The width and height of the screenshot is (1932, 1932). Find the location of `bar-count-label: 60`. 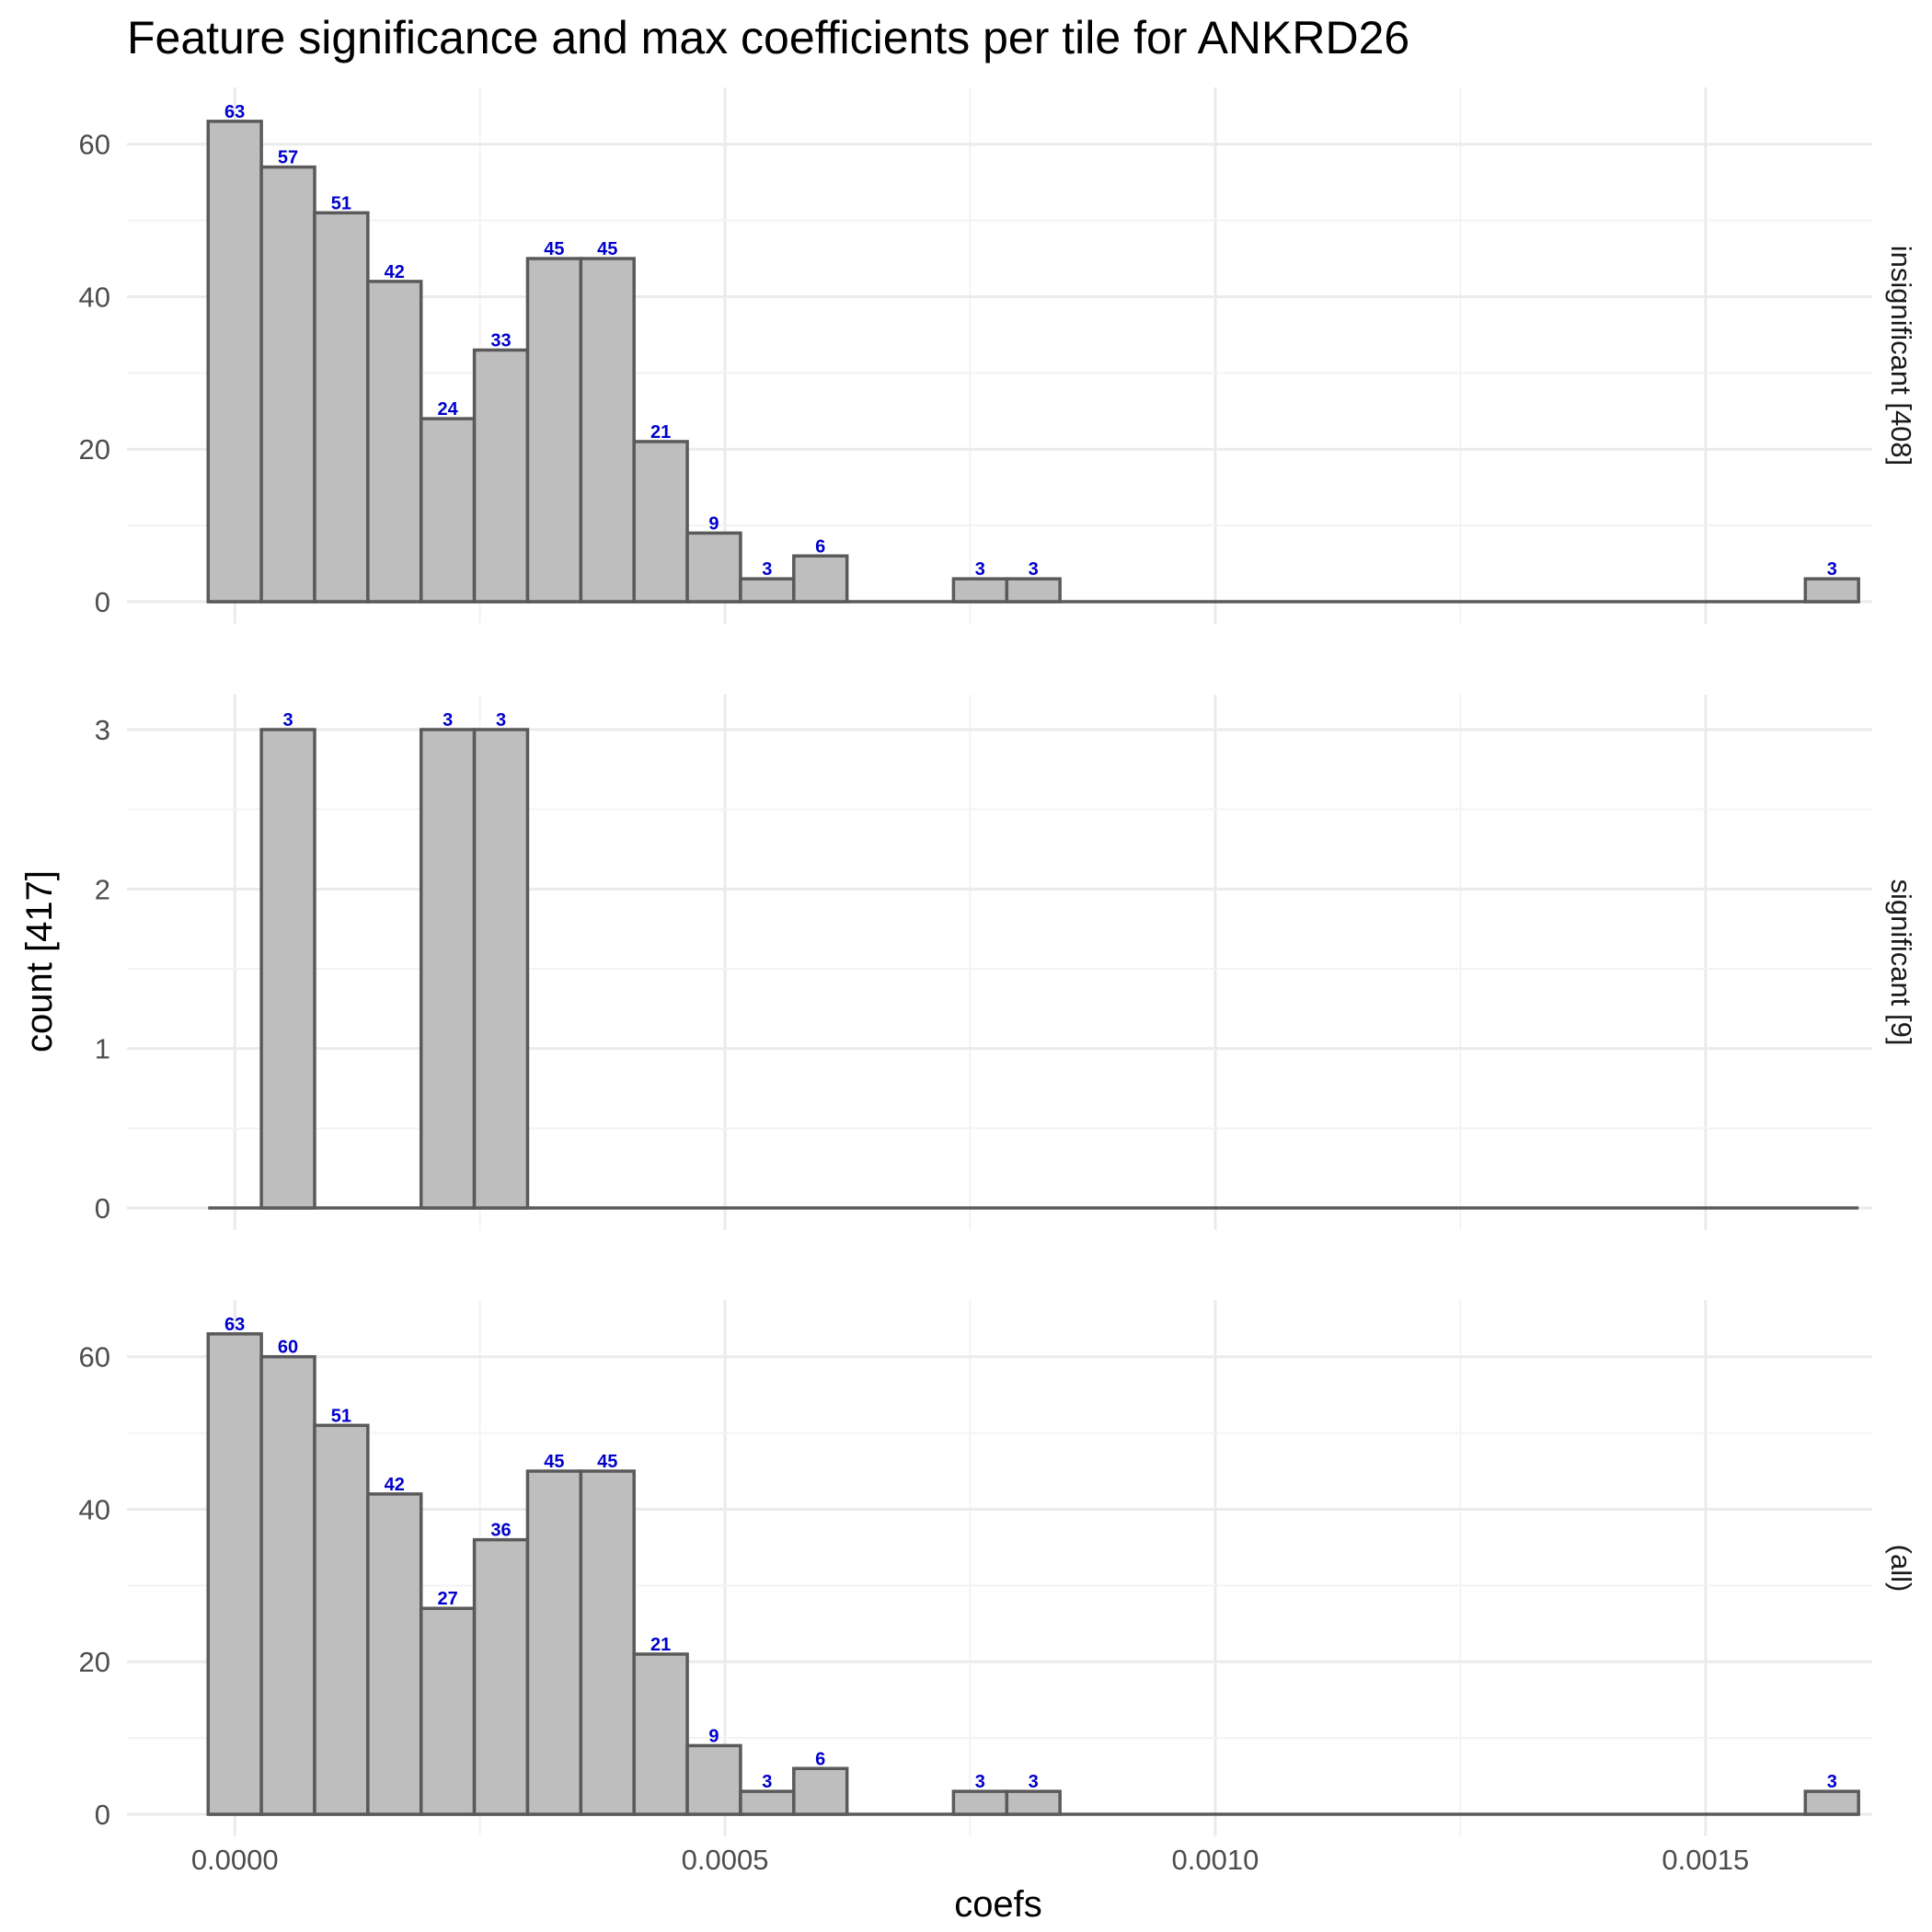

bar-count-label: 60 is located at coordinates (288, 1348).